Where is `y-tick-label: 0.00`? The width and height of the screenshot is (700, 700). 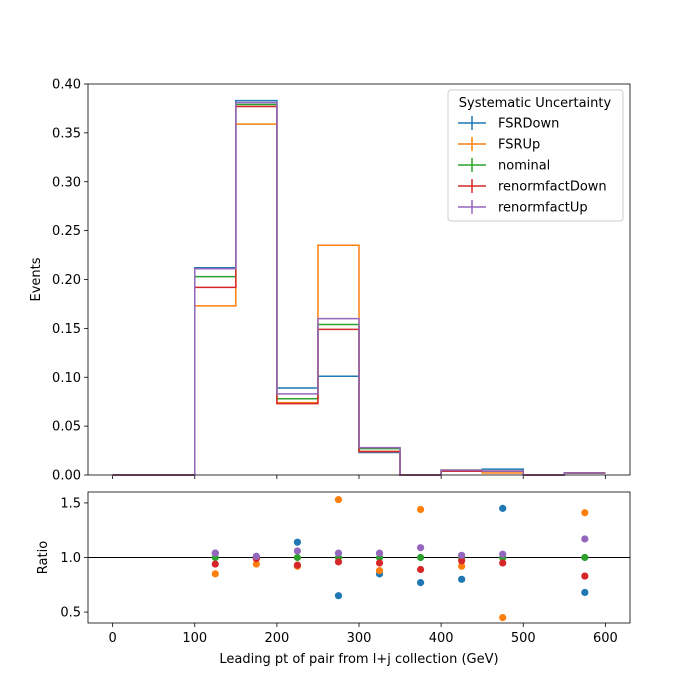 y-tick-label: 0.00 is located at coordinates (66, 476).